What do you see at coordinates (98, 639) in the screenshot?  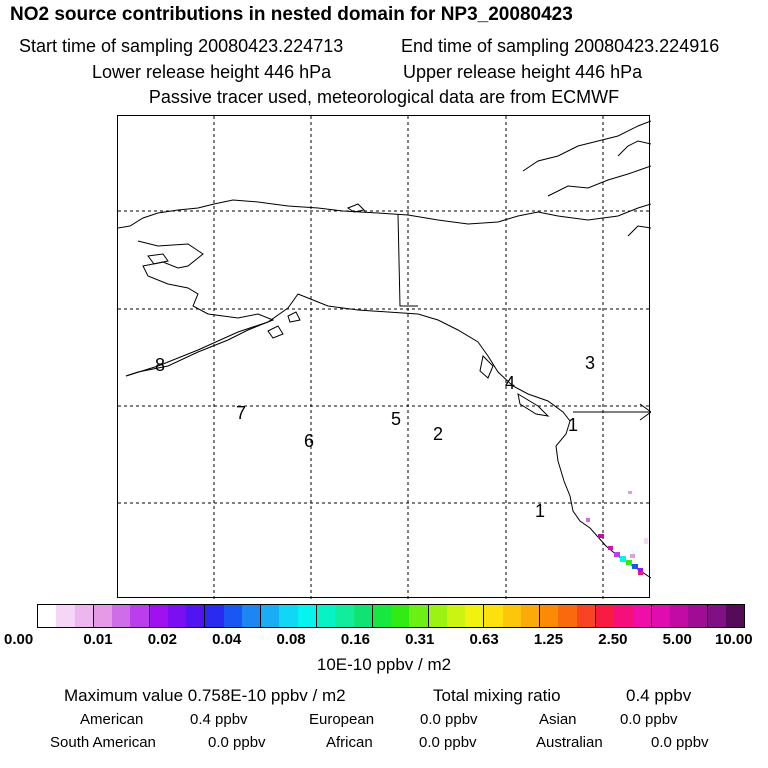 I see `color-bar-tick-label: 0.01` at bounding box center [98, 639].